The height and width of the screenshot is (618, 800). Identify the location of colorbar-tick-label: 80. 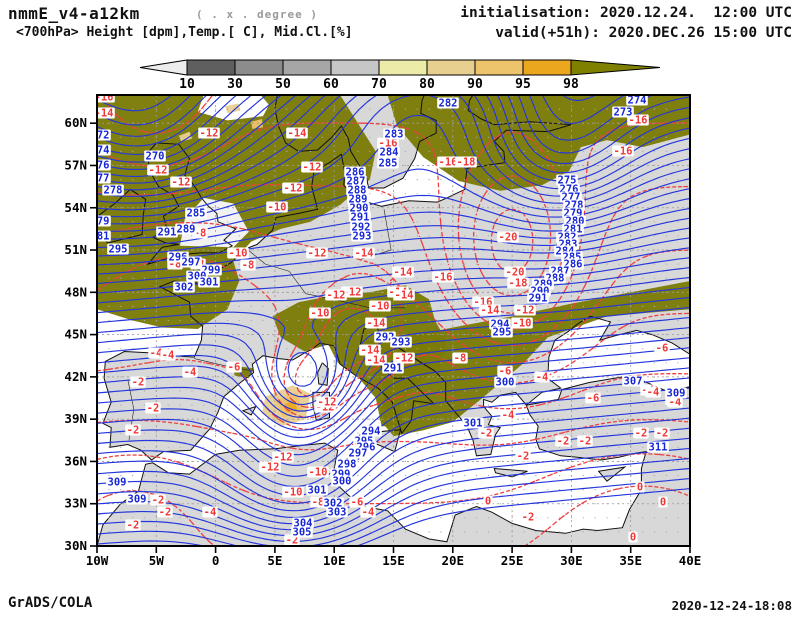
(427, 84).